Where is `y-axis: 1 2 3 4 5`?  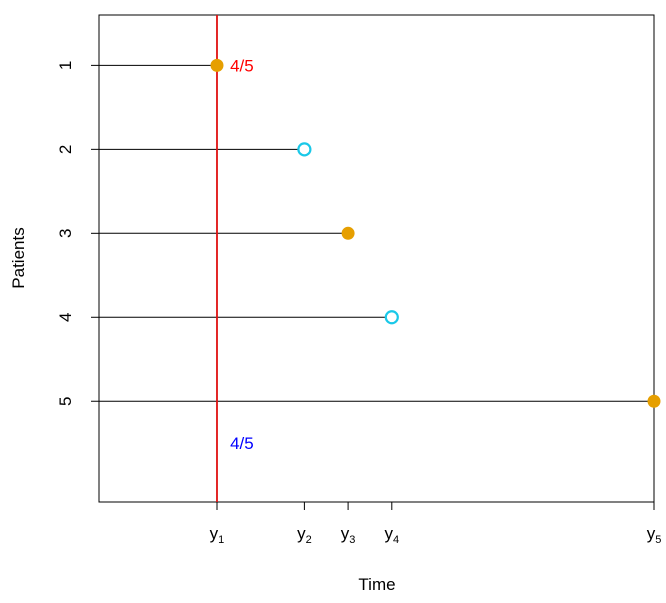
y-axis: 1 2 3 4 5 is located at coordinates (77, 233).